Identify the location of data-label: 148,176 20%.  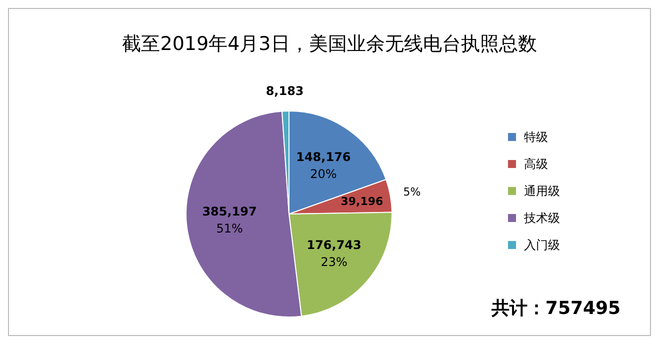
(323, 166).